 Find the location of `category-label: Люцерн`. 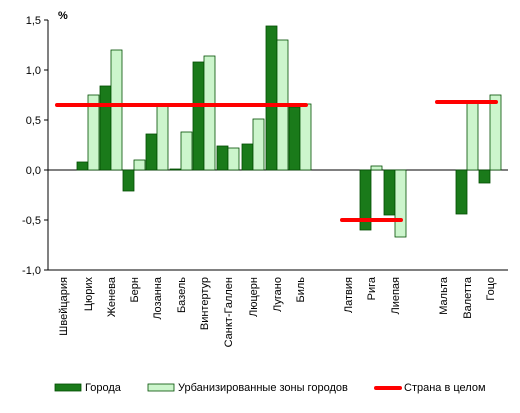

category-label: Люцерн is located at coordinates (254, 297).